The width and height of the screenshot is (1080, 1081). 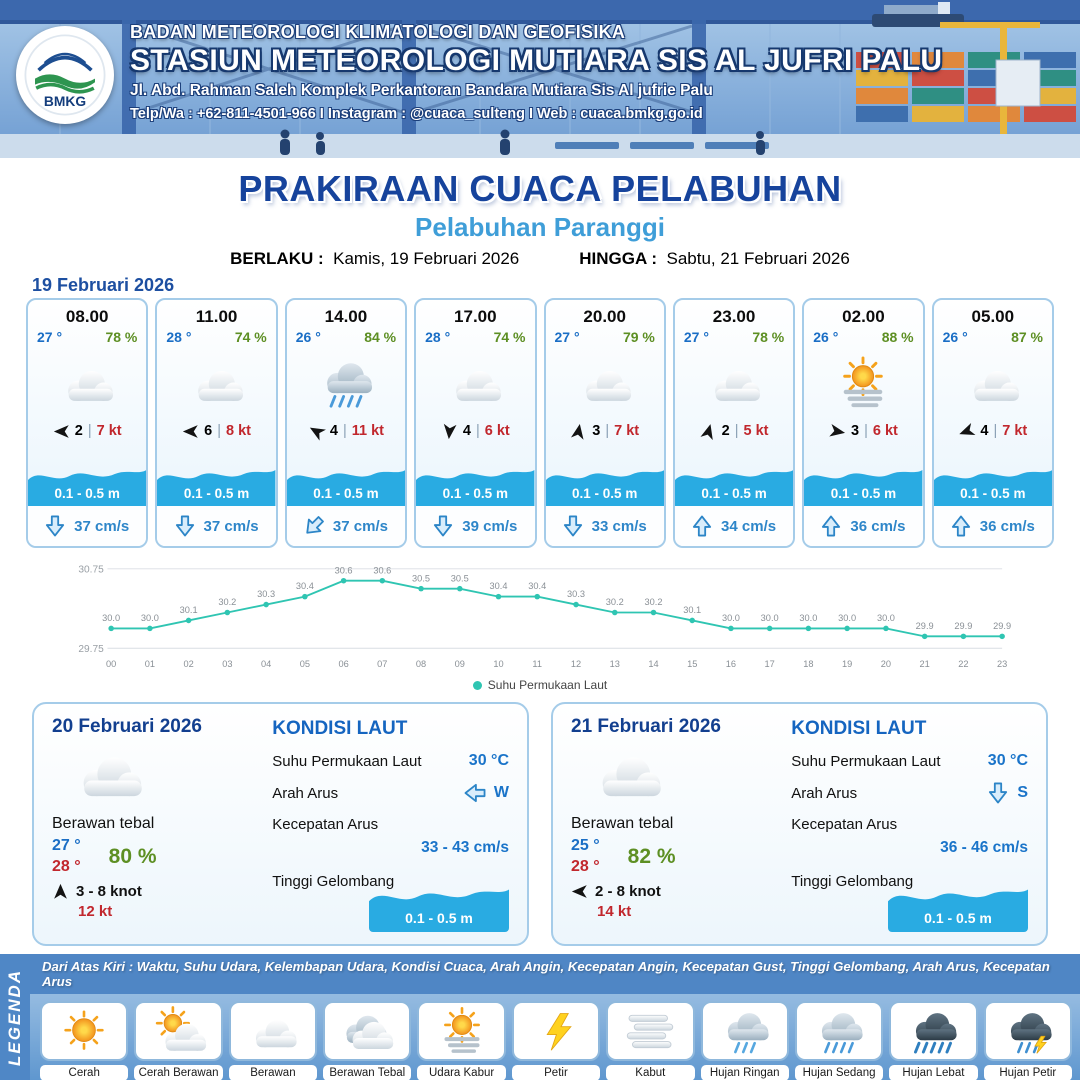 I want to click on temp-humidity-row: 26 ° 88 %, so click(x=863, y=336).